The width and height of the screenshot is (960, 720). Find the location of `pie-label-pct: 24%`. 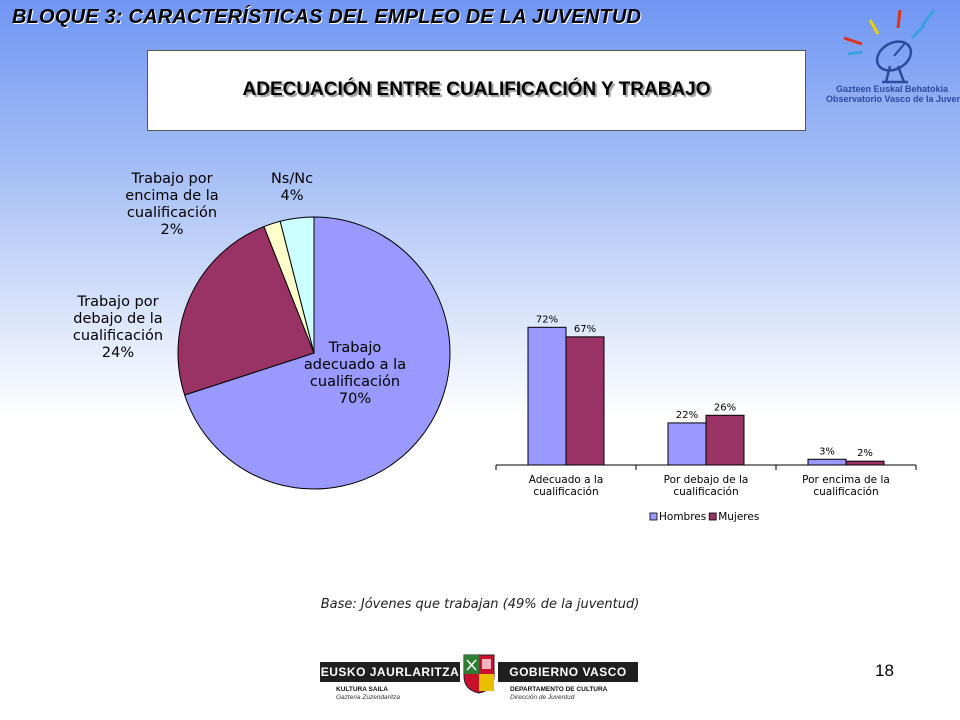

pie-label-pct: 24% is located at coordinates (118, 353).